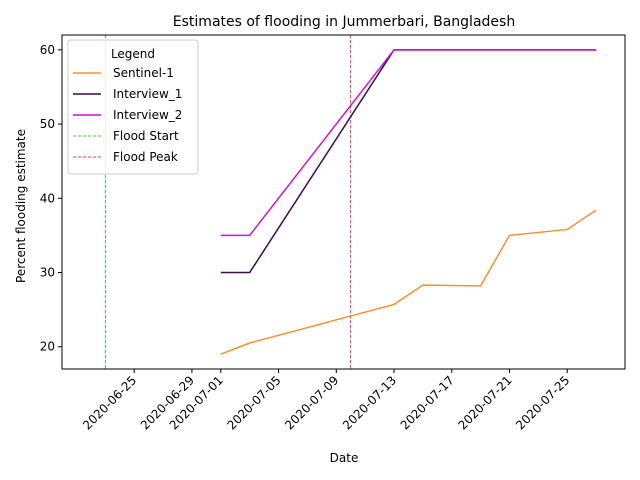 Image resolution: width=640 pixels, height=480 pixels. I want to click on y-tick-label: 20, so click(47, 347).